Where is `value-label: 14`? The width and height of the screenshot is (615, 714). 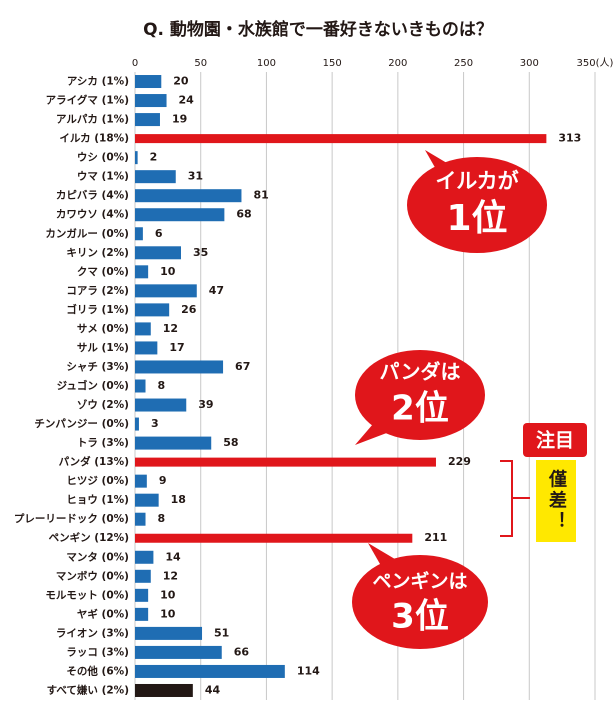
value-label: 14 is located at coordinates (173, 556).